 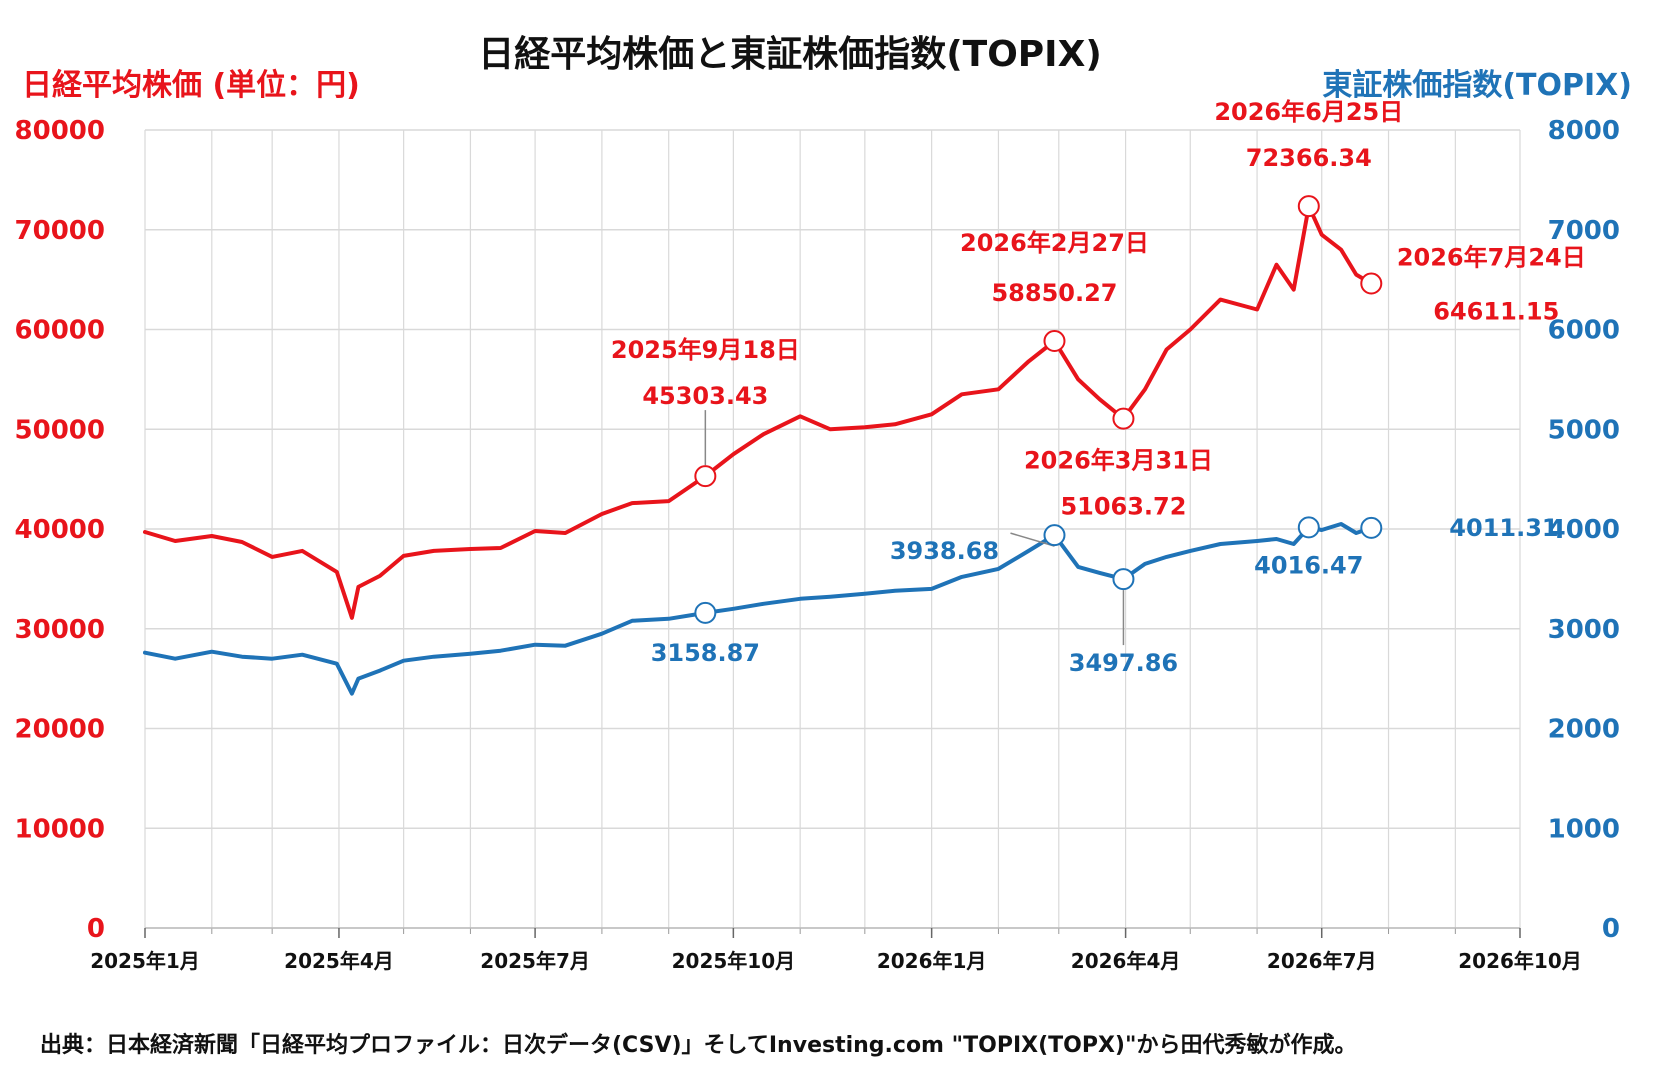 What do you see at coordinates (1584, 829) in the screenshot?
I see `right-tick-label: 1000` at bounding box center [1584, 829].